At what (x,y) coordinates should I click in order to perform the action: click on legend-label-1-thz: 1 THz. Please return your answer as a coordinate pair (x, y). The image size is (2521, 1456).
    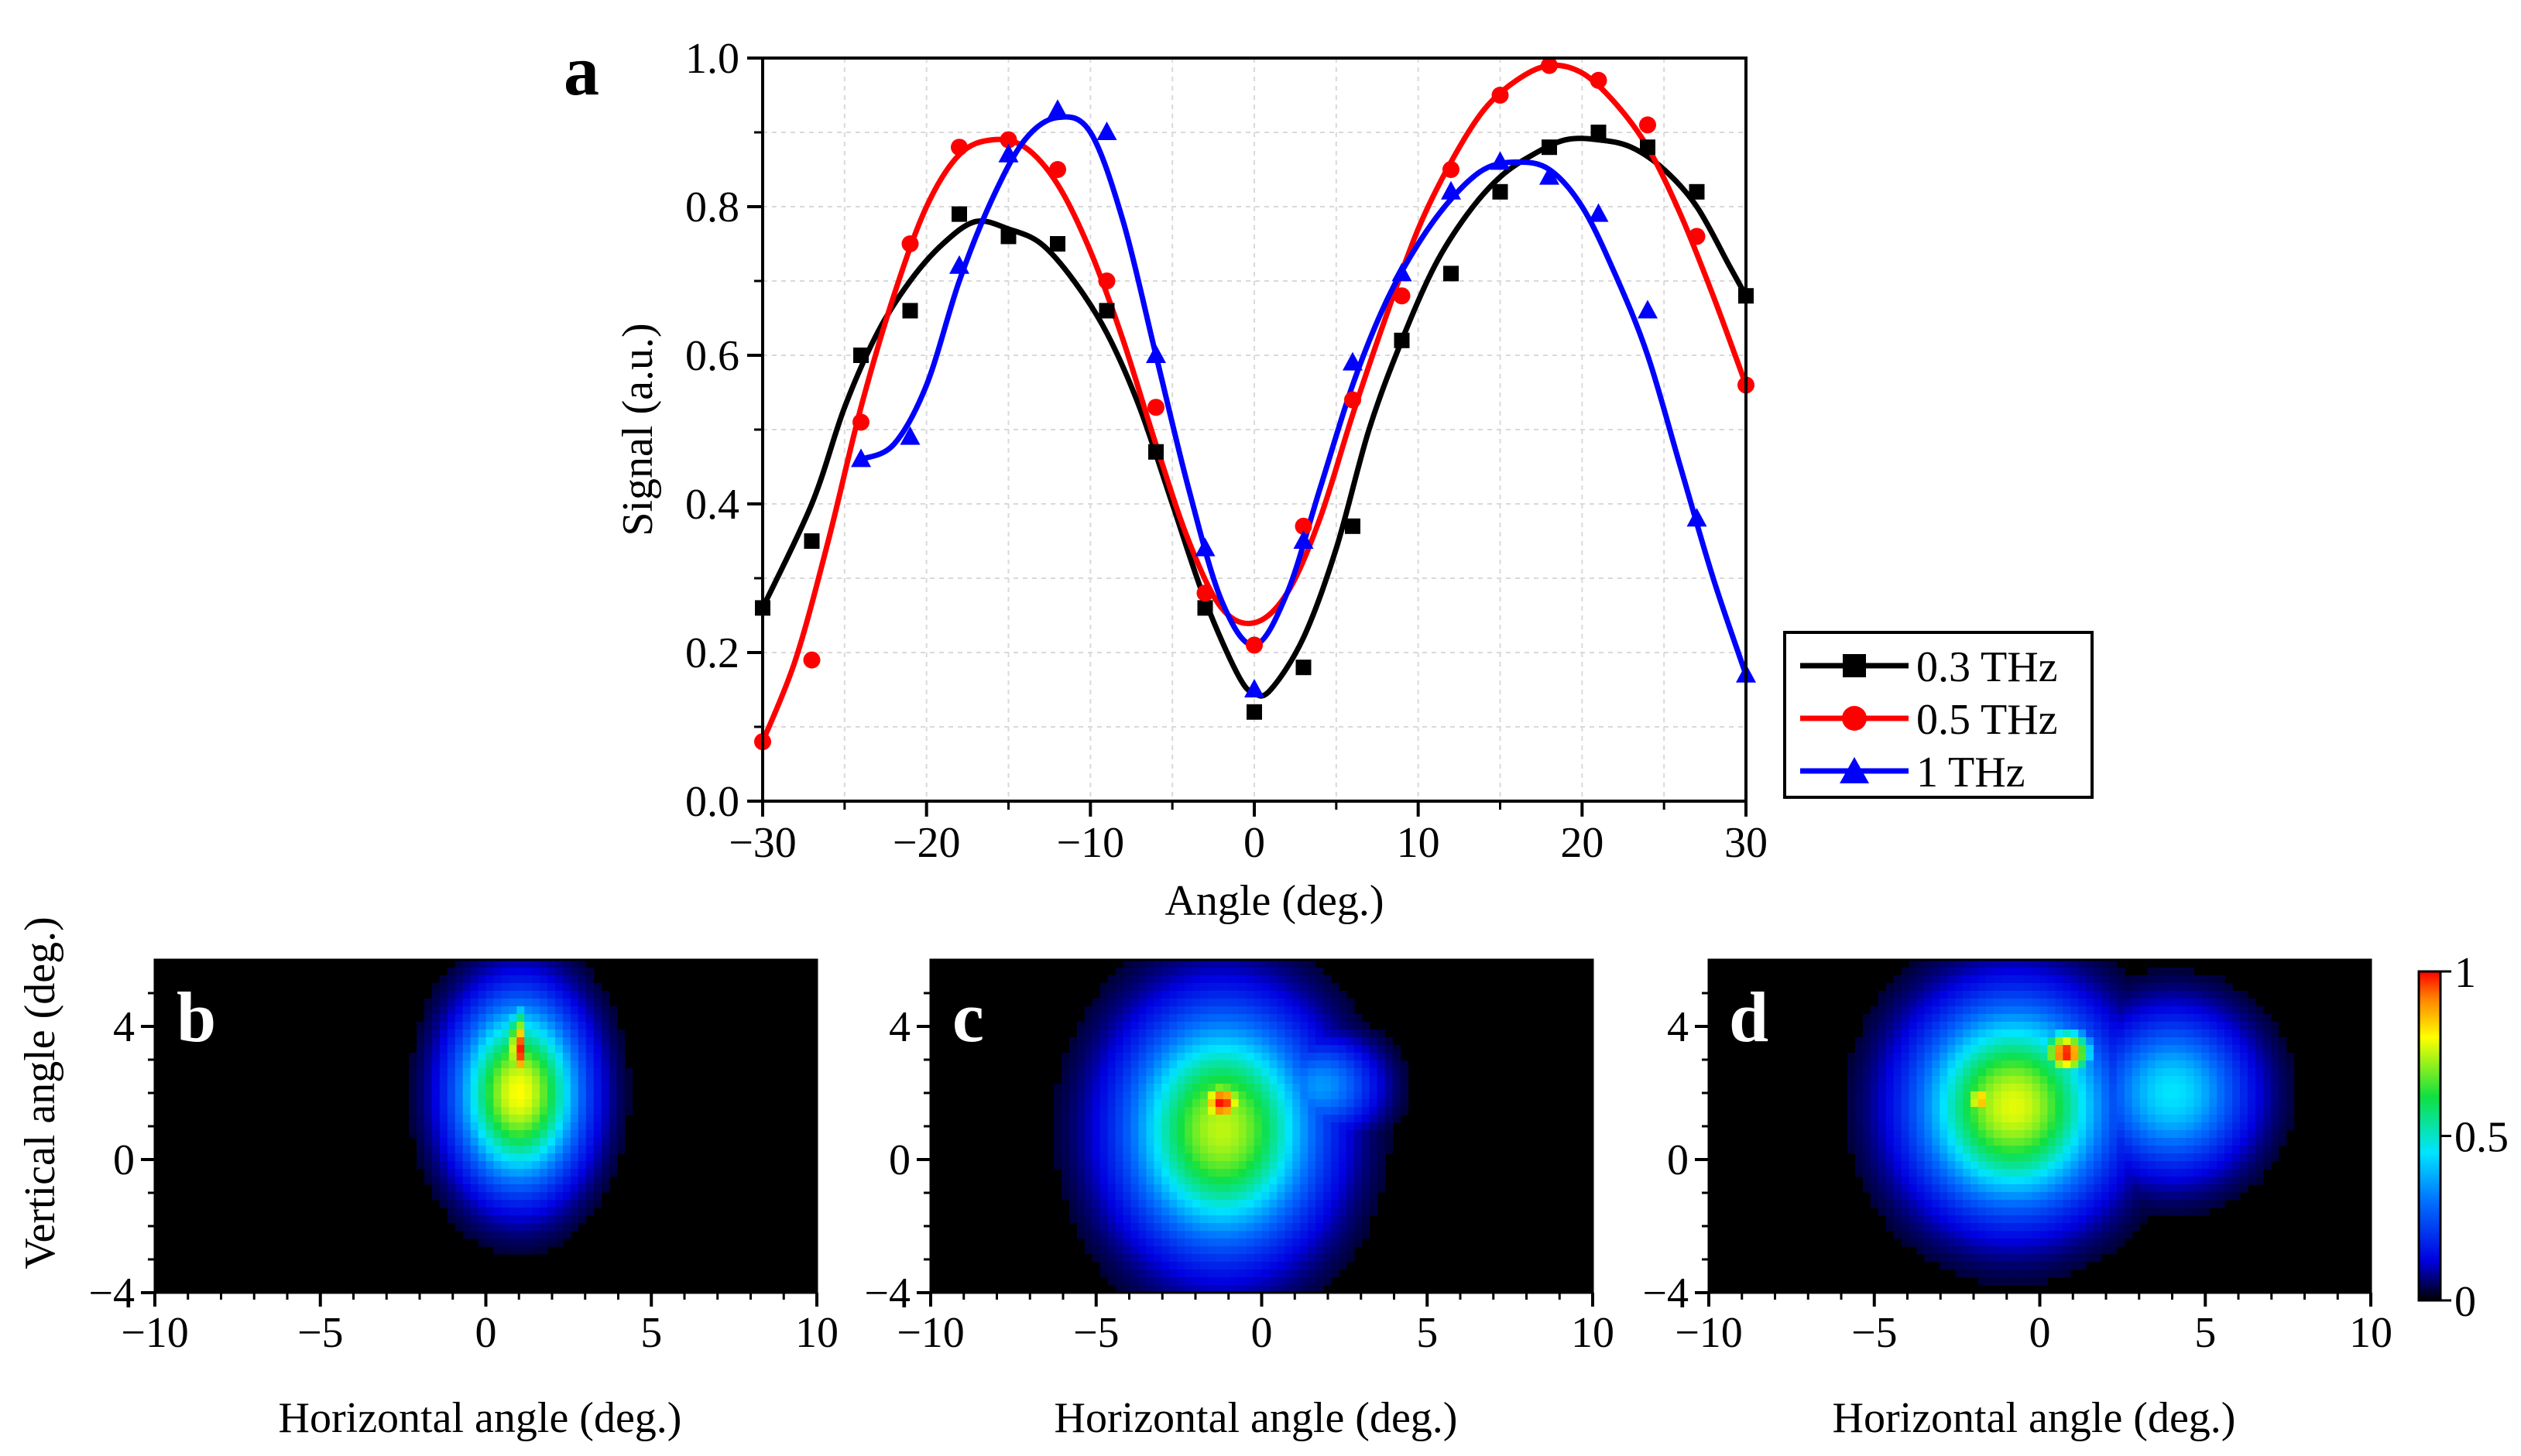
    Looking at the image, I should click on (1970, 773).